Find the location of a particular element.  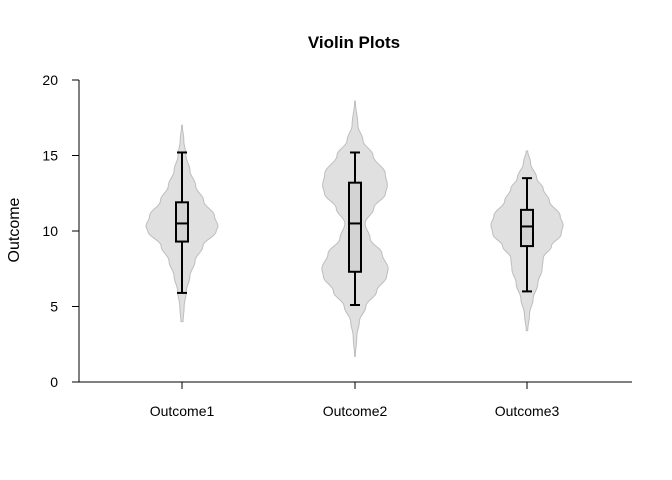

y-tick-label: 5 is located at coordinates (54, 307).